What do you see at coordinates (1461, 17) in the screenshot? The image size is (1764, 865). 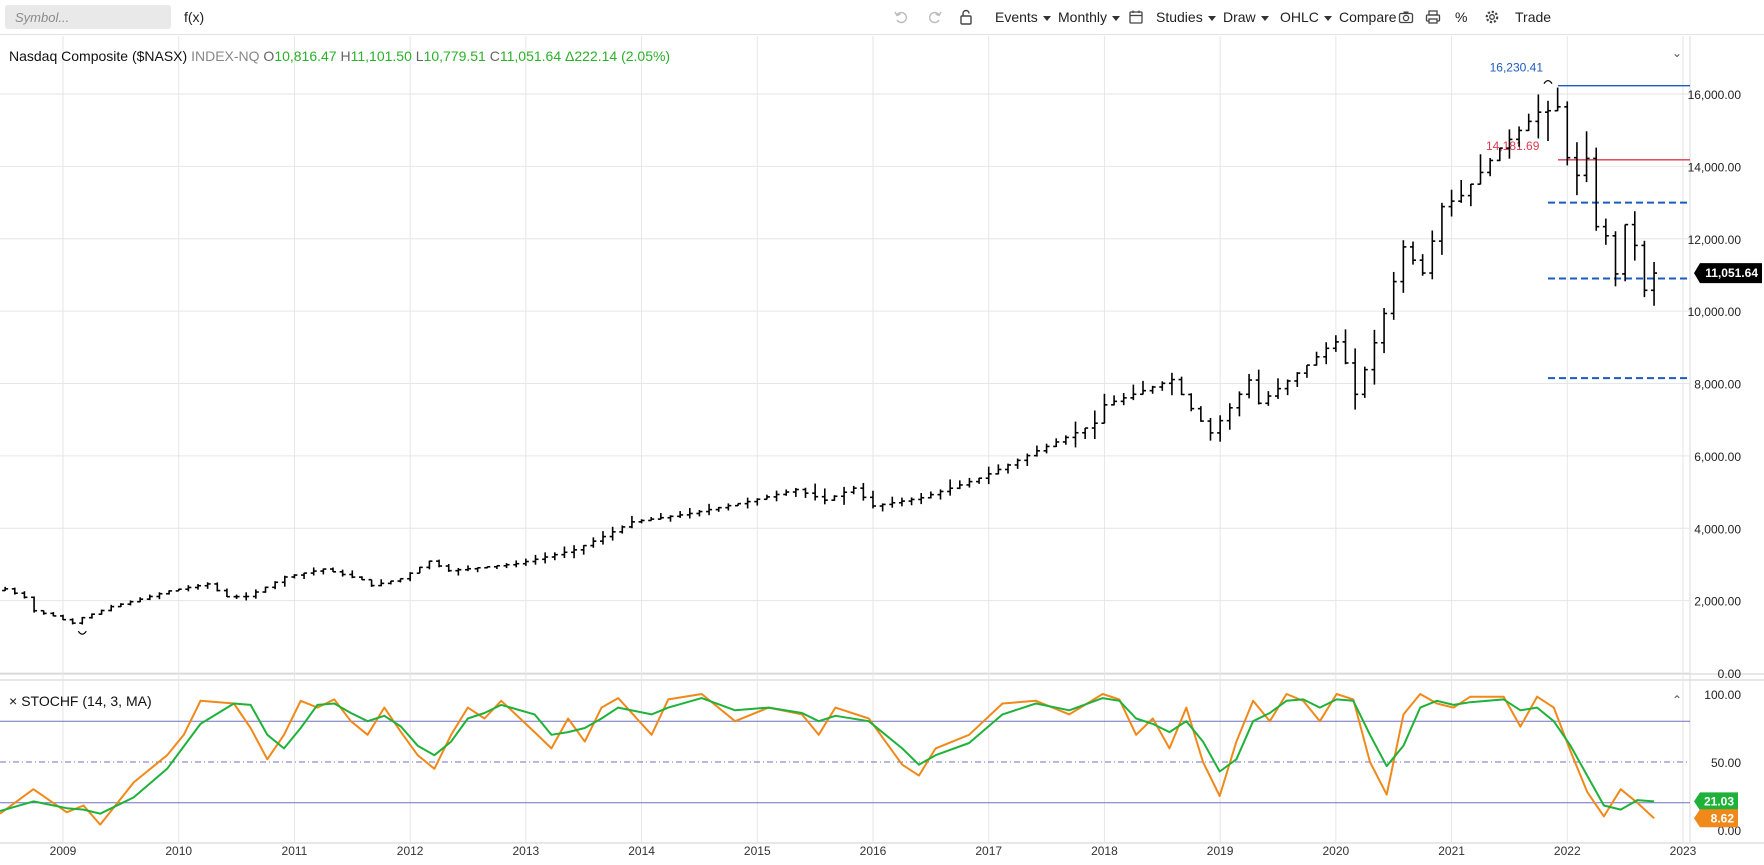 I see `percent-button: %` at bounding box center [1461, 17].